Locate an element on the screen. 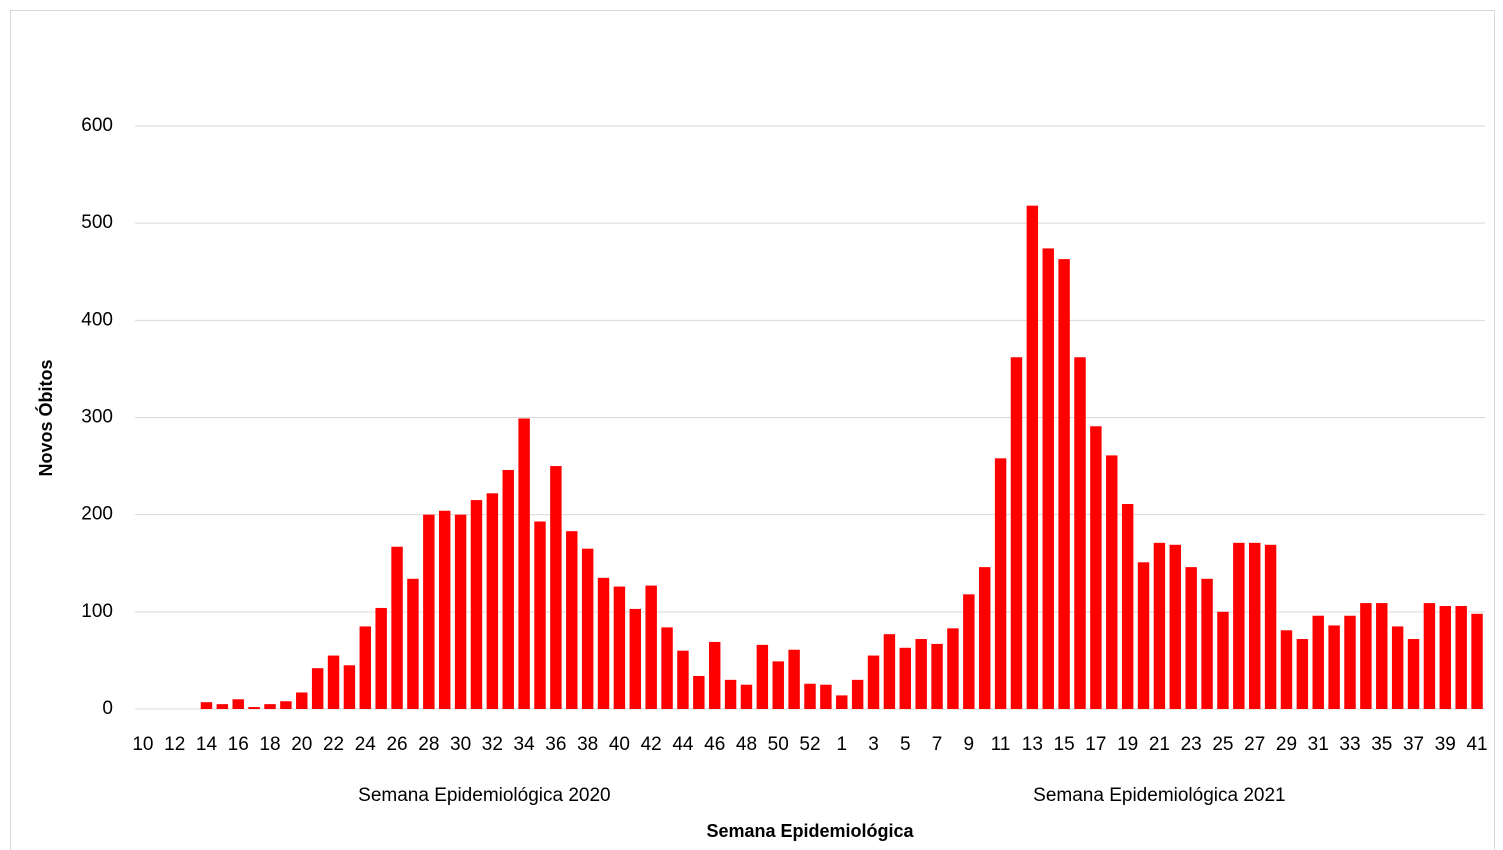 The height and width of the screenshot is (850, 1503). x-tick-label: 18 is located at coordinates (269, 744).